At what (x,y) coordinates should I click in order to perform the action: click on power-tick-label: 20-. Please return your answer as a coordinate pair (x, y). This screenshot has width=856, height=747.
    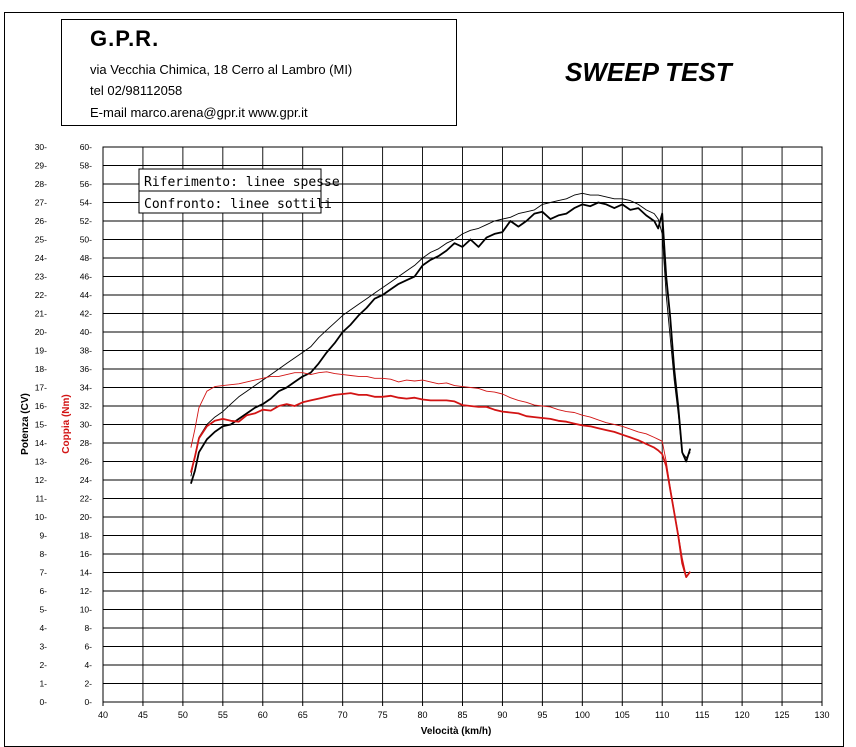
    Looking at the image, I should click on (41, 332).